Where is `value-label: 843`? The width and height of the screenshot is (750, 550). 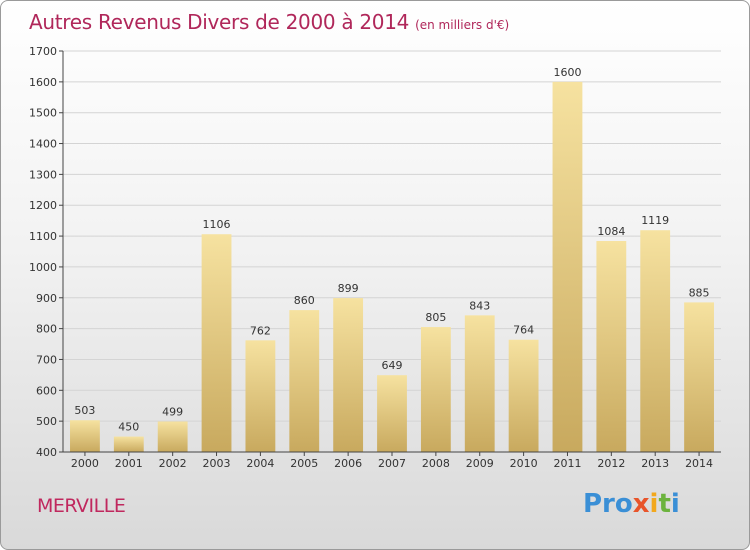
value-label: 843 is located at coordinates (479, 305).